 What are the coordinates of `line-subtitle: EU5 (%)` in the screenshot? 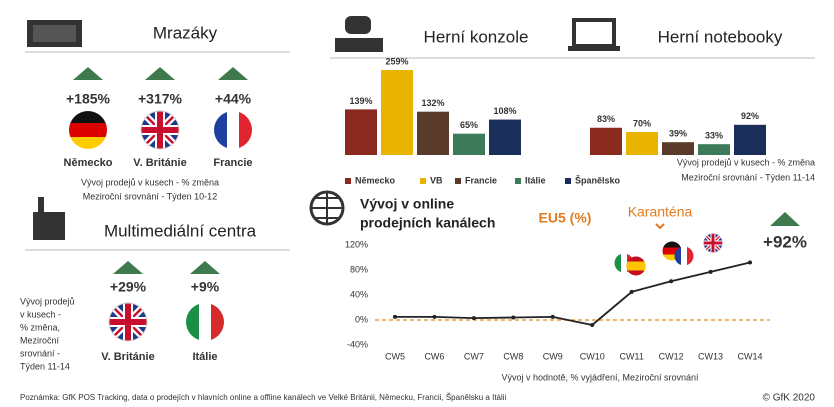 It's located at (565, 218).